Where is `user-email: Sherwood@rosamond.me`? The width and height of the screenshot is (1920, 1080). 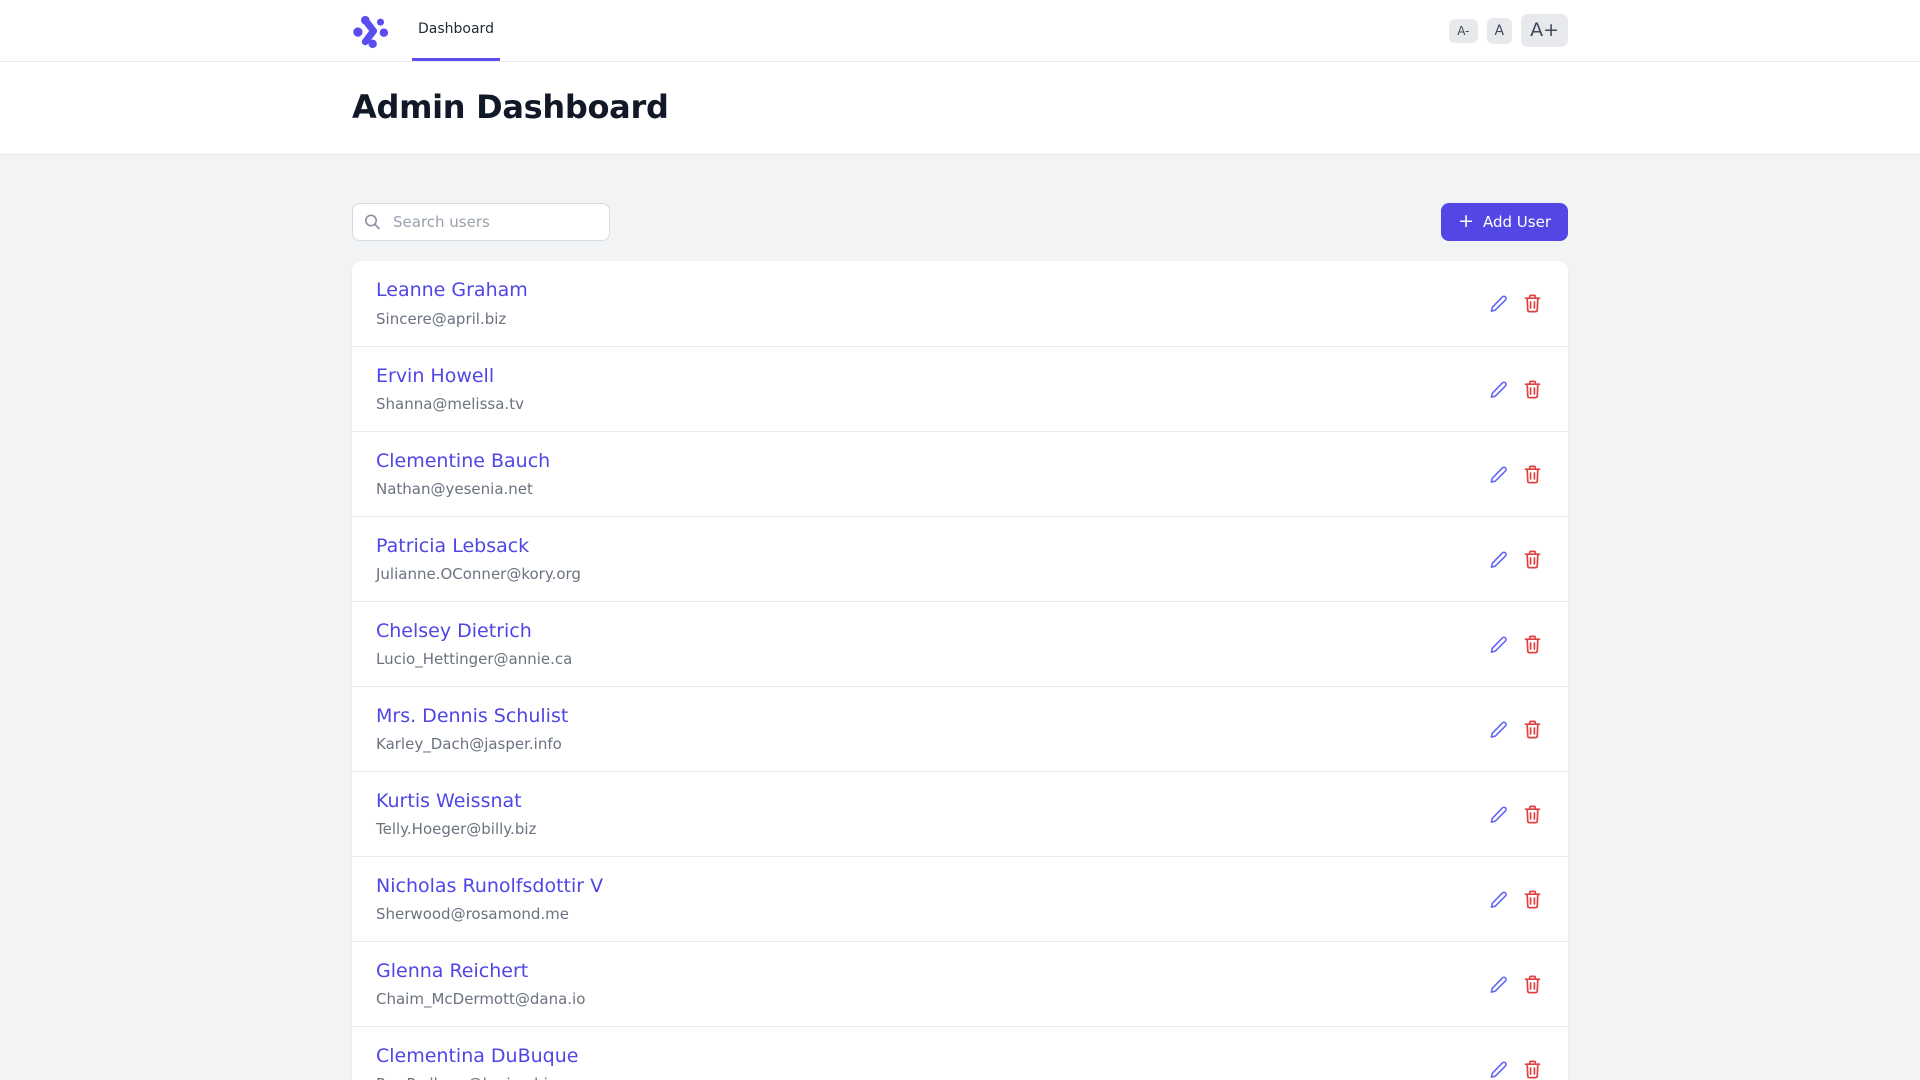
user-email: Sherwood@rosamond.me is located at coordinates (473, 914).